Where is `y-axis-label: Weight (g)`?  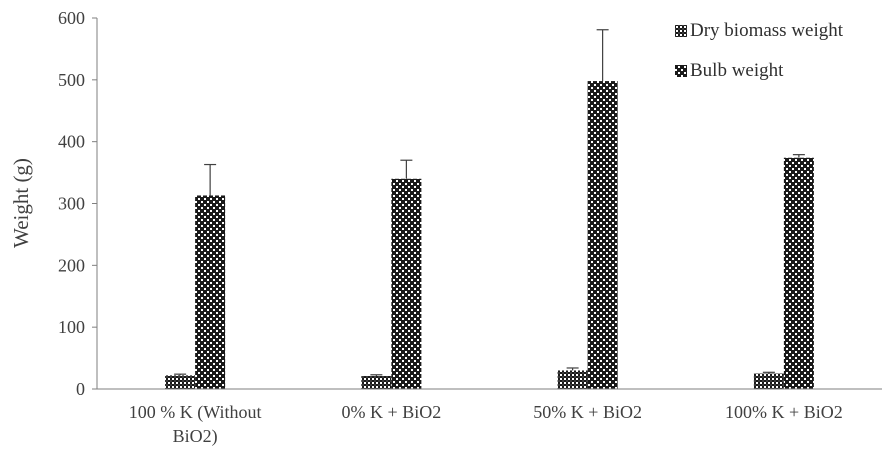 y-axis-label: Weight (g) is located at coordinates (21, 203).